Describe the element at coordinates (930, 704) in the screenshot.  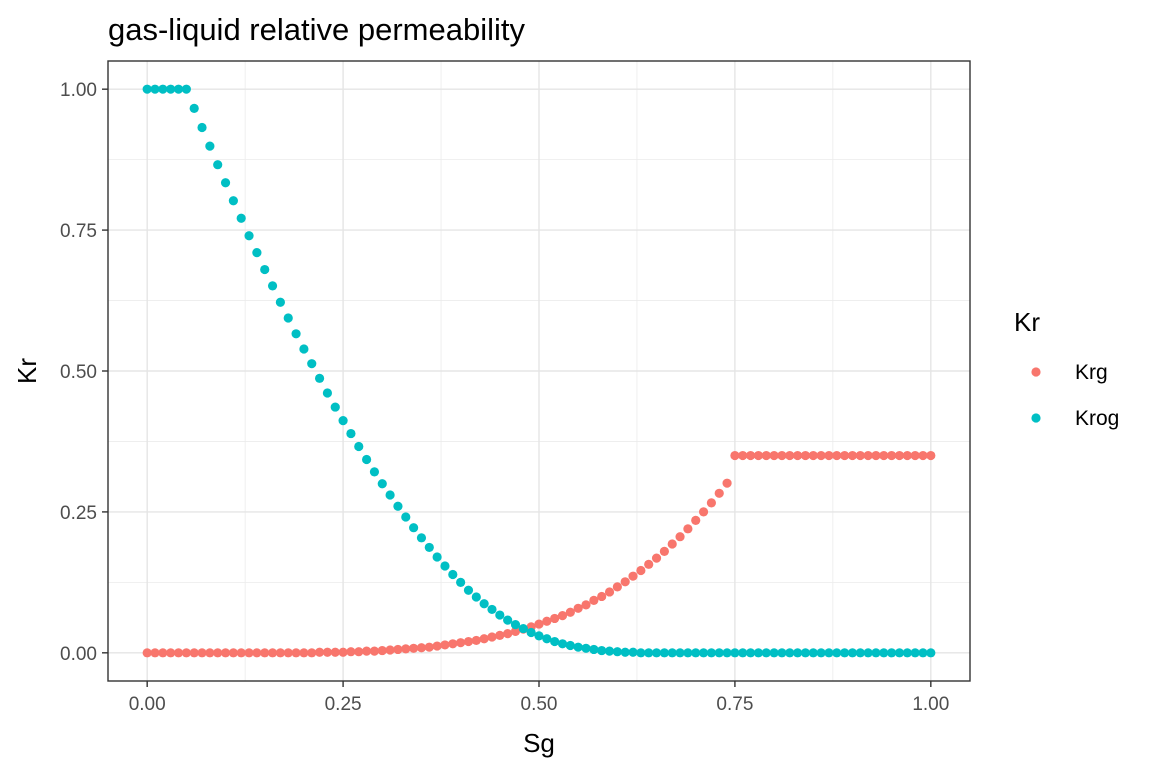
I see `x-tick-label: 1.00` at that location.